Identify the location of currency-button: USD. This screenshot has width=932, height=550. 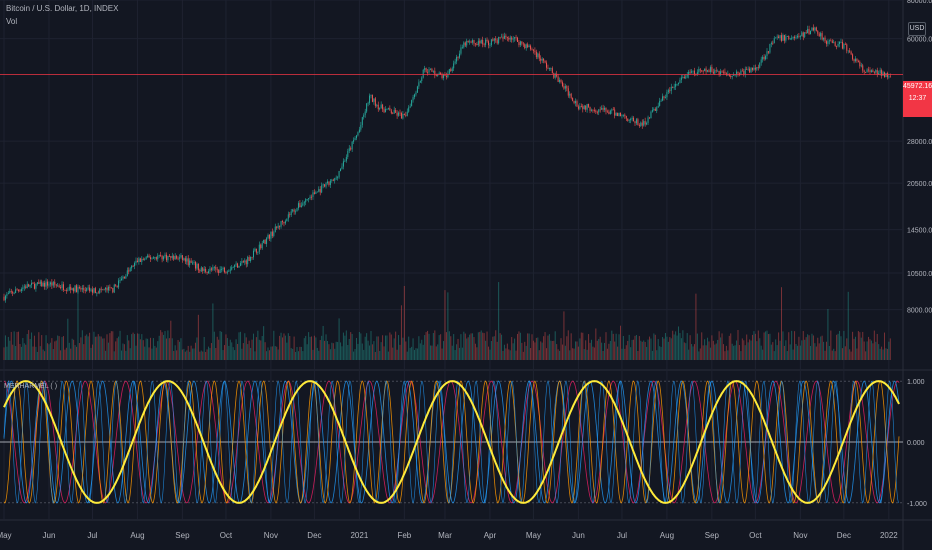
(917, 29).